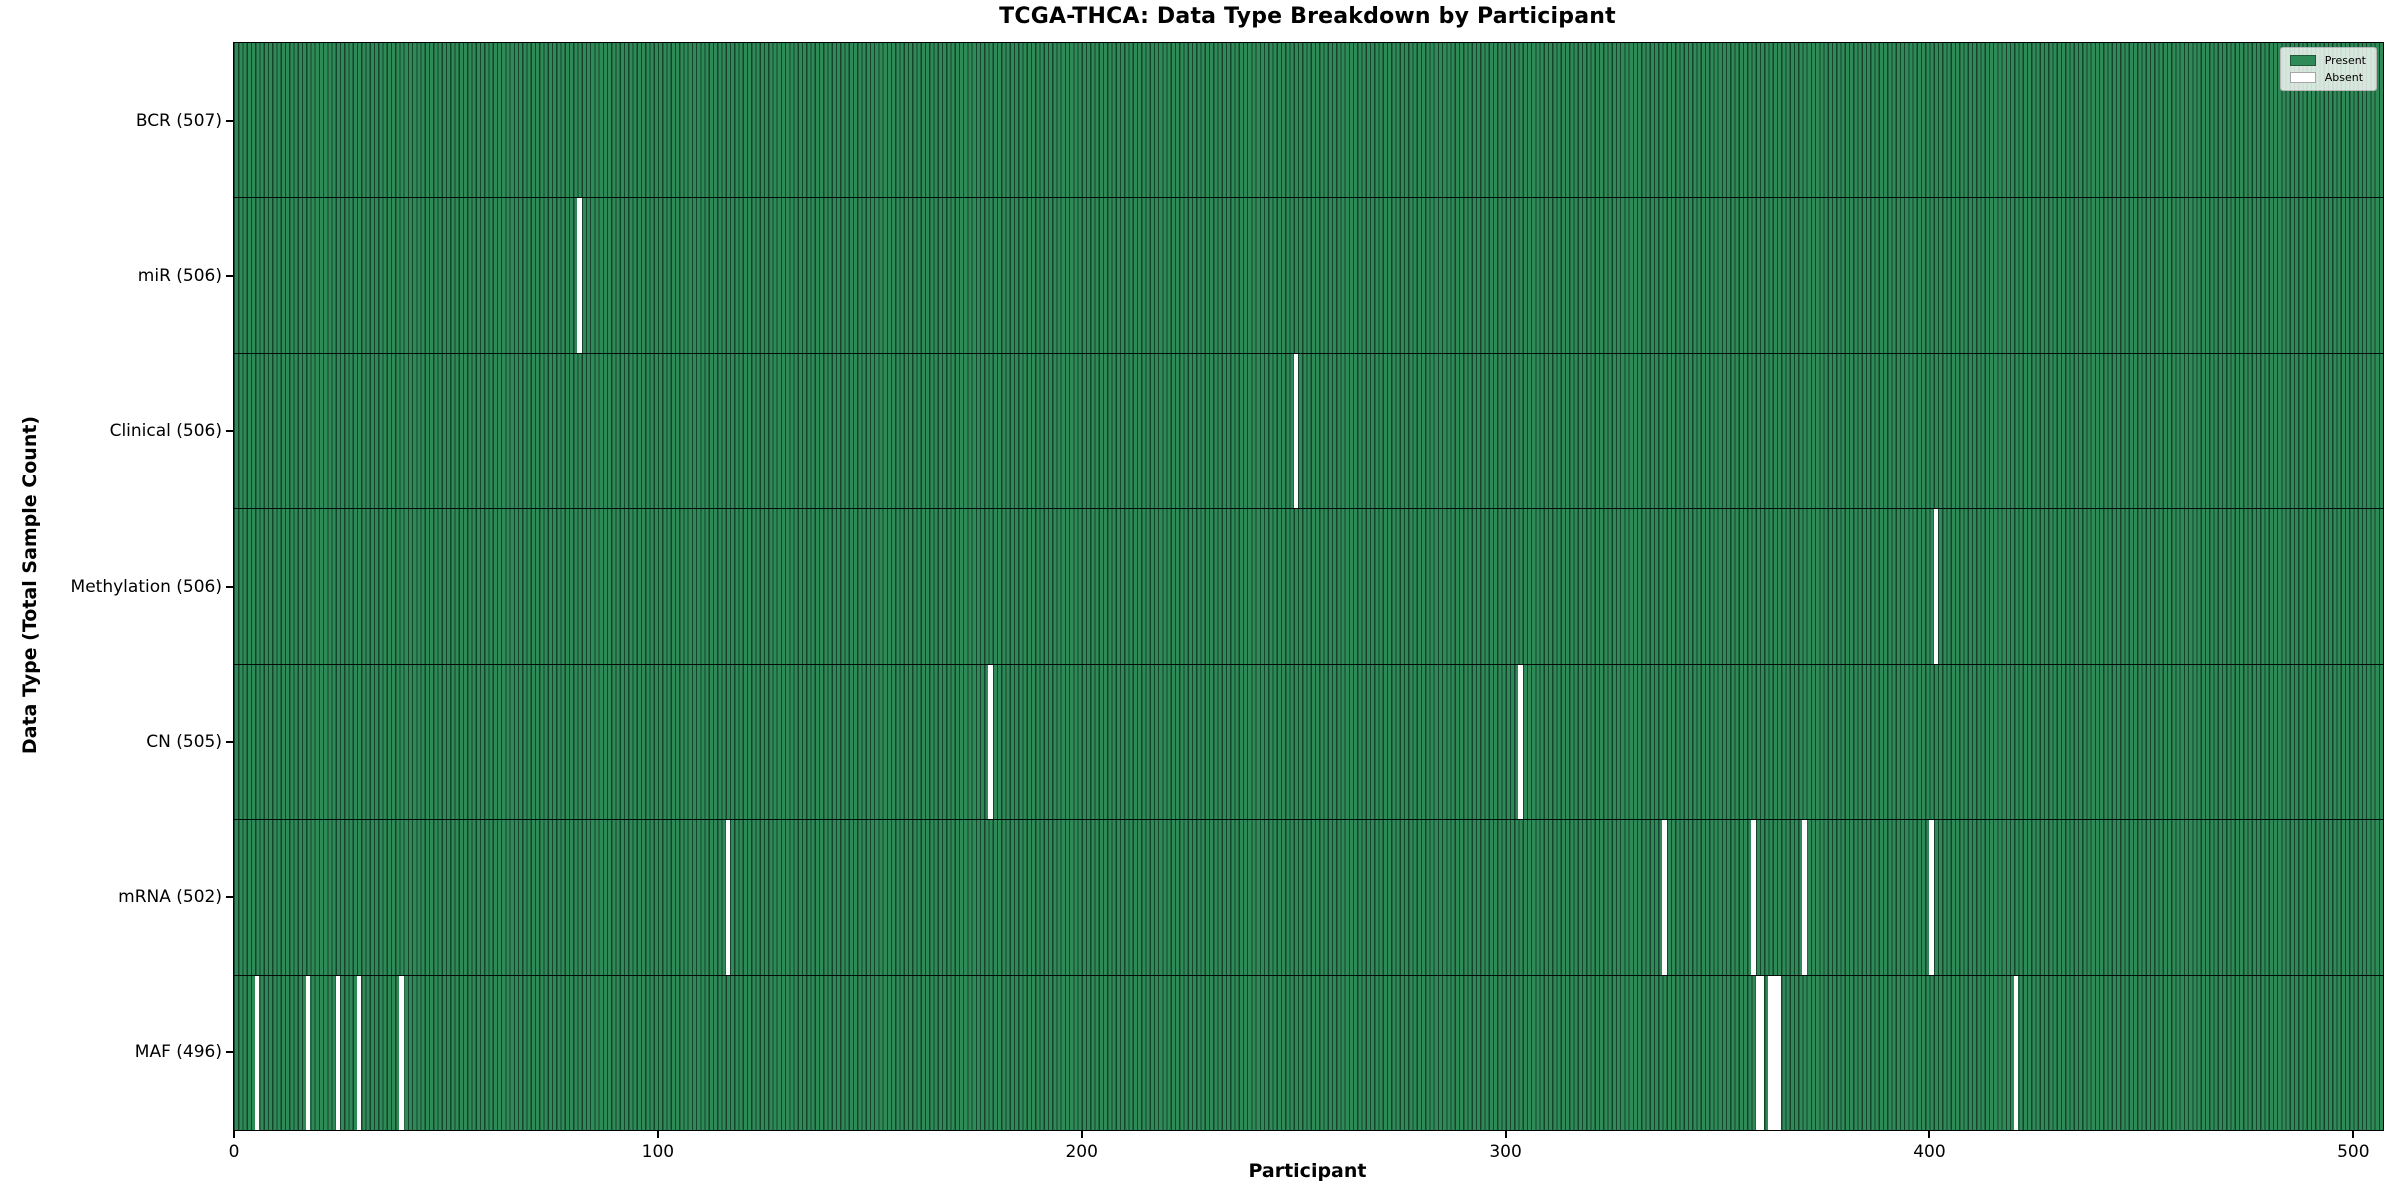 The image size is (2400, 1200). Describe the element at coordinates (165, 431) in the screenshot. I see `y-tick-label: Clinical (506)` at that location.